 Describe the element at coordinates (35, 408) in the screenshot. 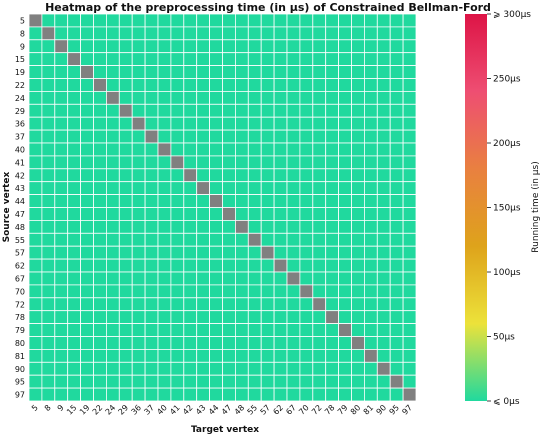

I see `x-tick-label: 5` at that location.